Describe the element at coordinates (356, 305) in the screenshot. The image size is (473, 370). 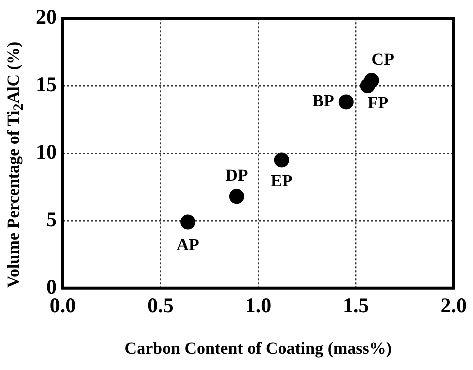
I see `x-tick-label: 1.5` at that location.